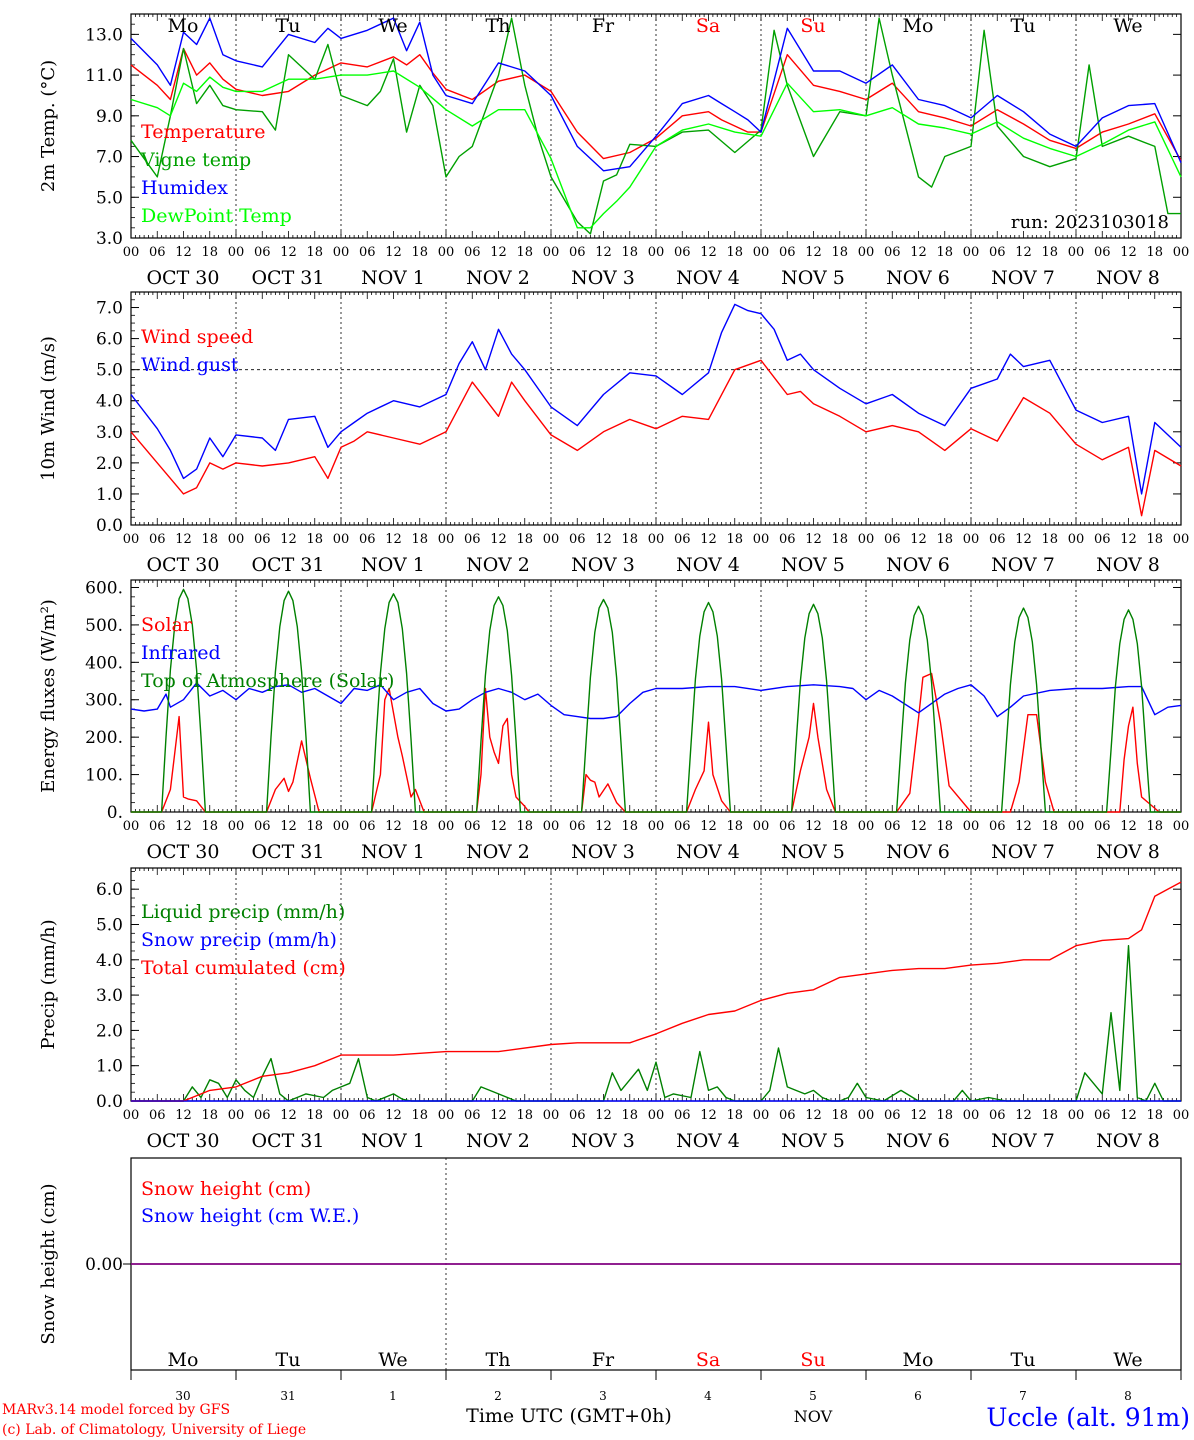 The image size is (1194, 1440). I want to click on temperature-series, so click(656, 126).